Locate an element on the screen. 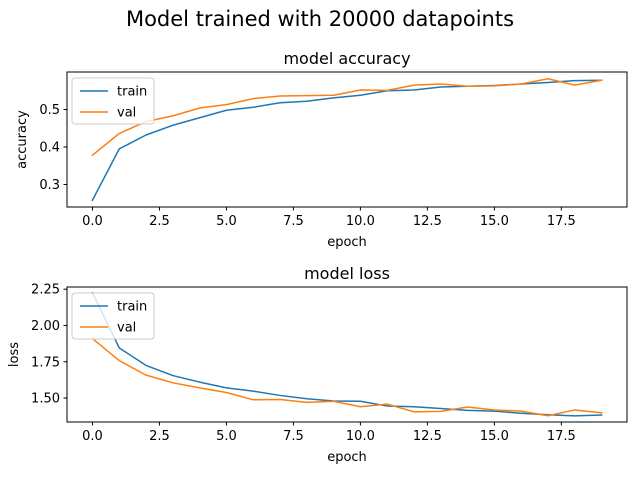 The image size is (640, 480). y-tick-label: 1.75 is located at coordinates (45, 362).